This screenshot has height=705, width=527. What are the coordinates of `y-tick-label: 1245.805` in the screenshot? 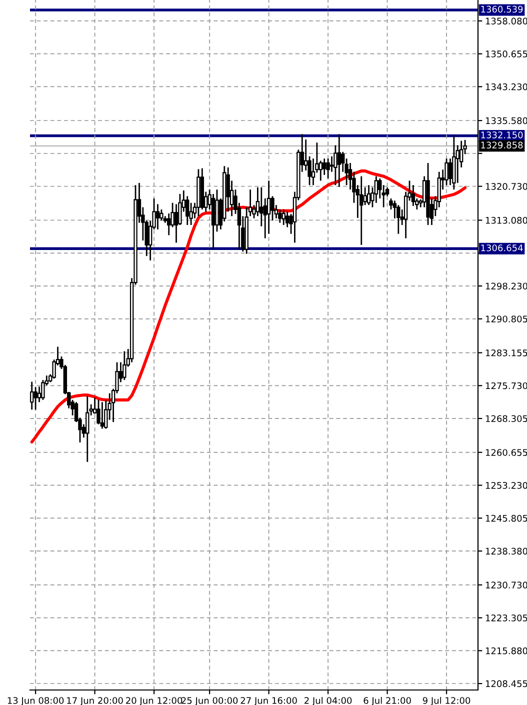 It's located at (506, 518).